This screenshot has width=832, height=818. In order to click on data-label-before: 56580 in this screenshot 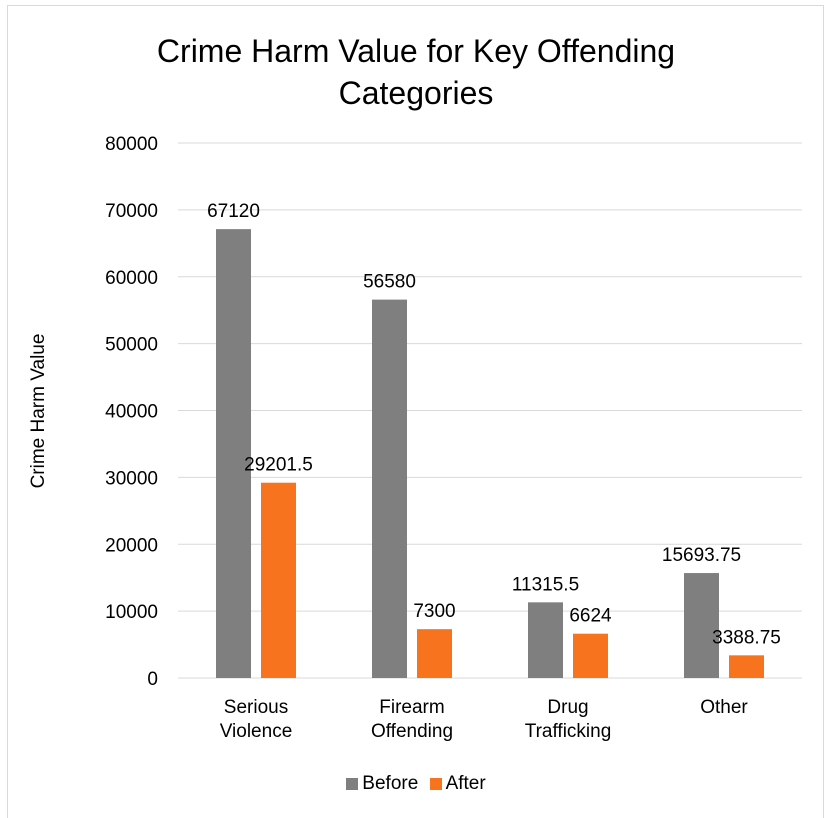, I will do `click(389, 282)`.